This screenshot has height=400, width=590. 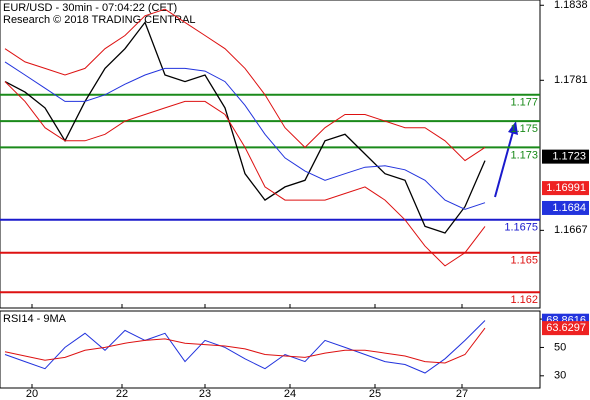 I want to click on y-tick-label: 1.1781, so click(x=571, y=80).